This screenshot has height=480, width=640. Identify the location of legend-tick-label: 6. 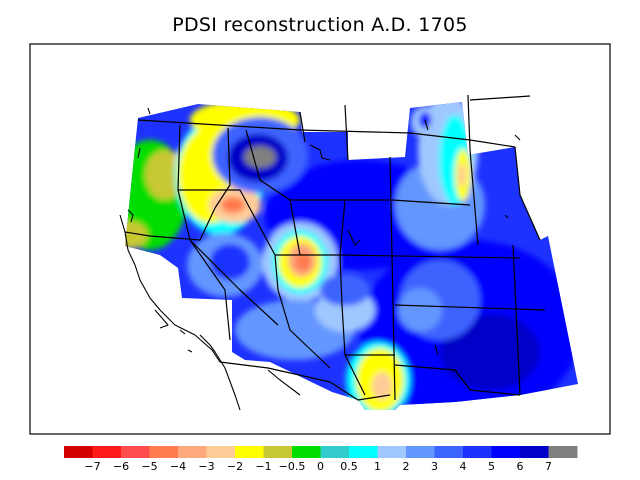
(520, 466).